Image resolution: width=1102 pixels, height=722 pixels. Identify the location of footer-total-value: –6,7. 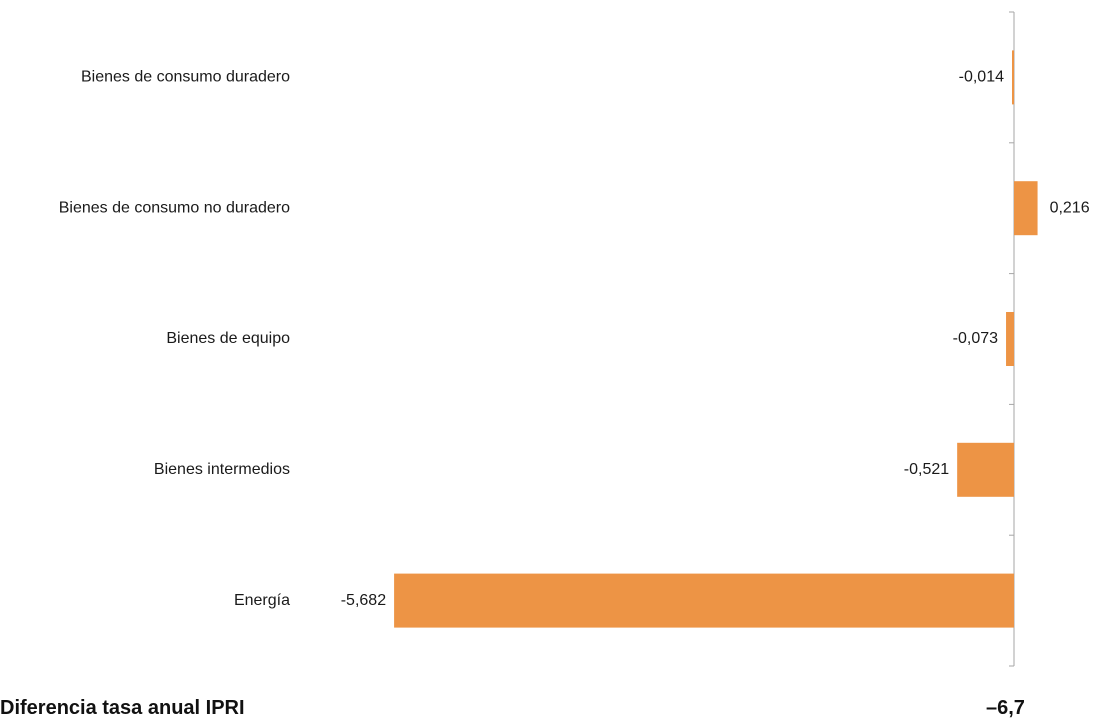
(1005, 708).